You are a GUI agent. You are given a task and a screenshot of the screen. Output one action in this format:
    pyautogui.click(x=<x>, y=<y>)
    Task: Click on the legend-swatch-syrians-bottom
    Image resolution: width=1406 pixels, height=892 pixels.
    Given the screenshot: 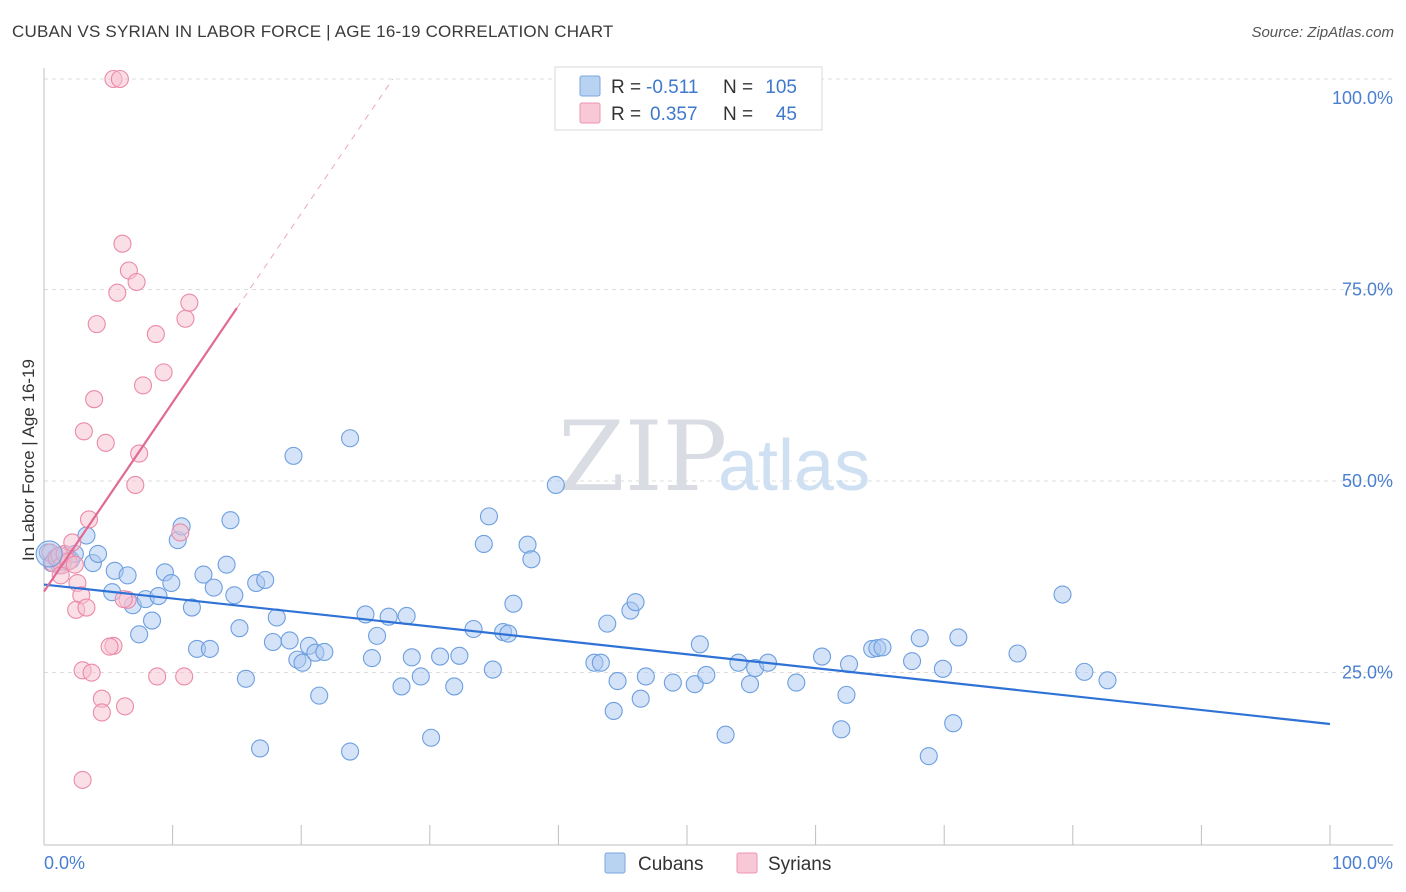 What is the action you would take?
    pyautogui.click(x=747, y=863)
    